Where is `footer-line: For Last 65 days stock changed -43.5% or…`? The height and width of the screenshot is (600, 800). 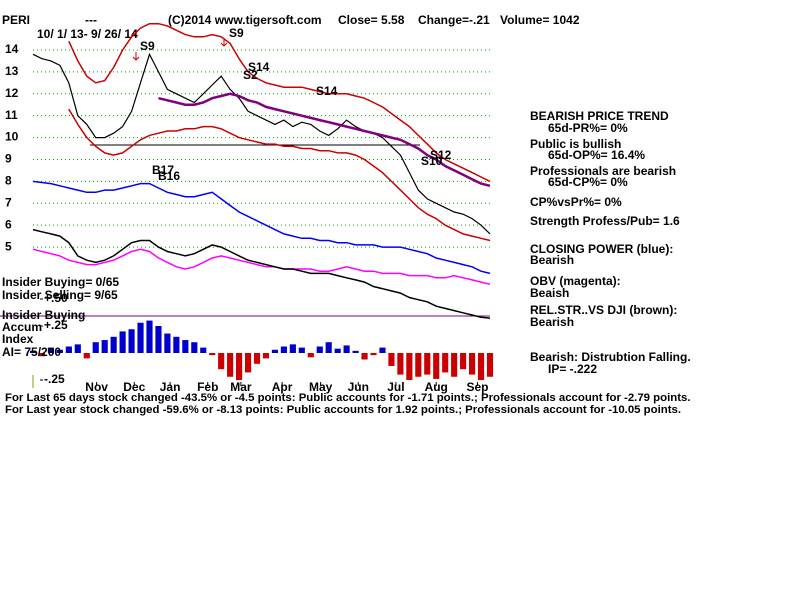
footer-line: For Last 65 days stock changed -43.5% or… is located at coordinates (348, 398).